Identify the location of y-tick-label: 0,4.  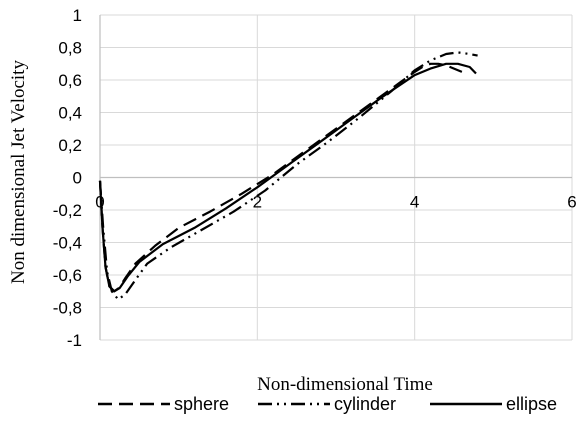
(70, 113).